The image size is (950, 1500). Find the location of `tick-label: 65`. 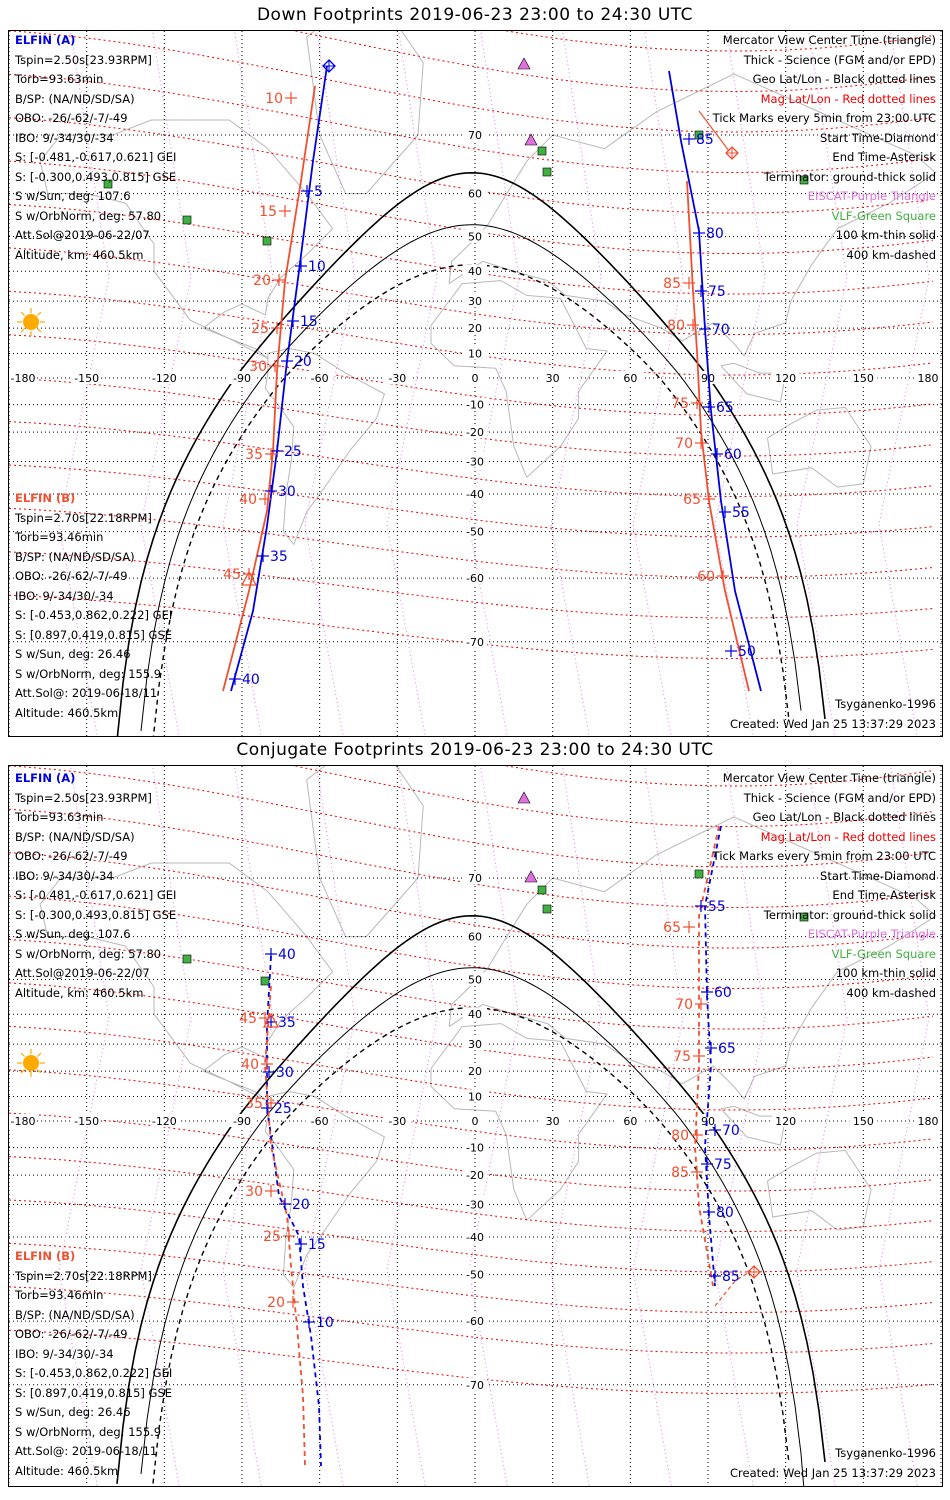

tick-label: 65 is located at coordinates (727, 1049).